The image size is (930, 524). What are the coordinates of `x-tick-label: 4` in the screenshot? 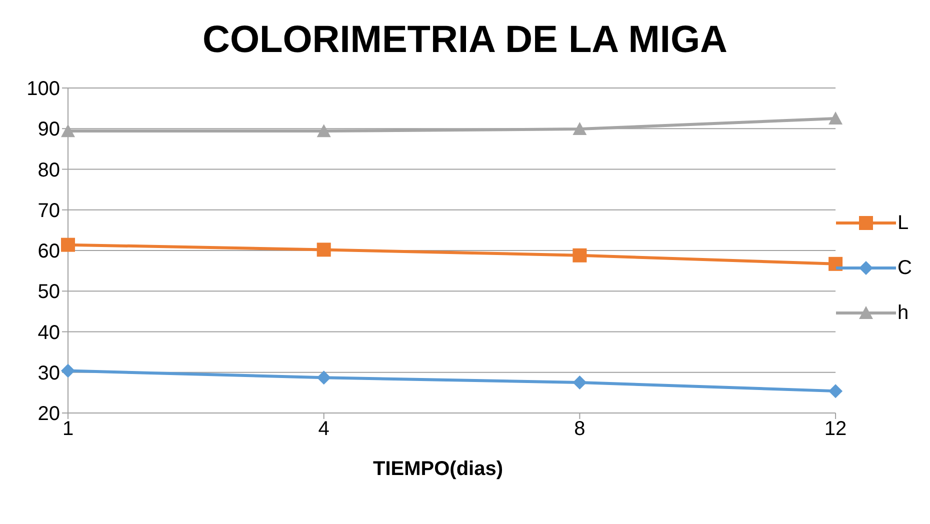 It's located at (324, 429).